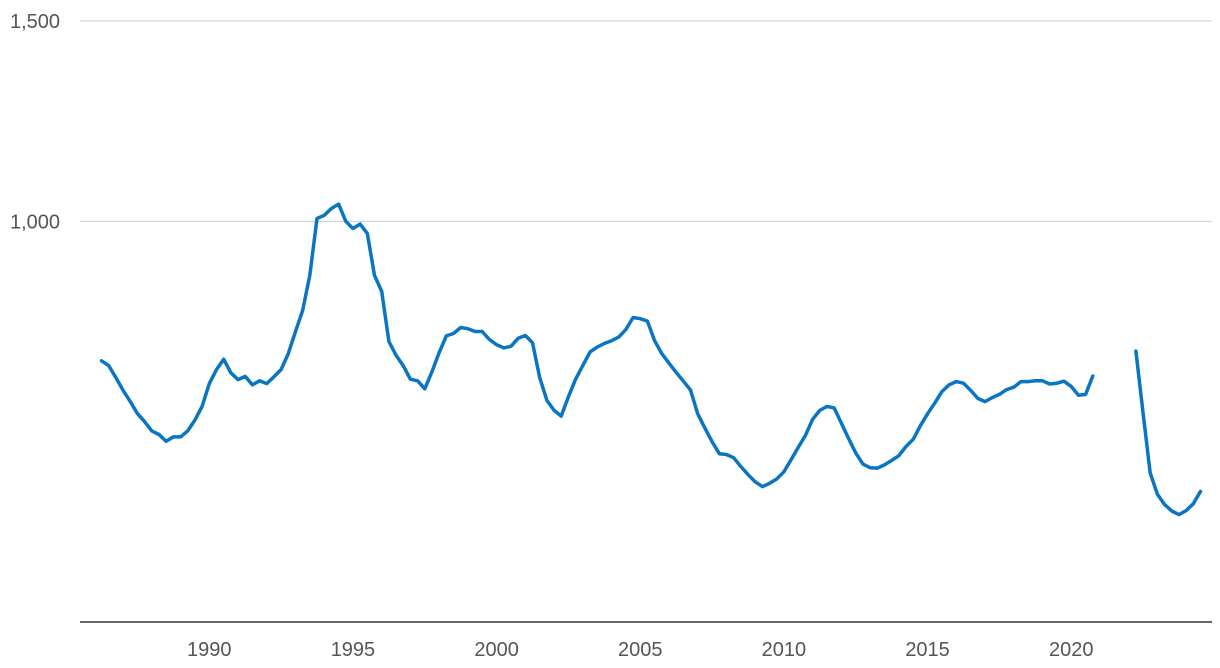 This screenshot has width=1220, height=668. I want to click on x-tick-label: 2010, so click(784, 650).